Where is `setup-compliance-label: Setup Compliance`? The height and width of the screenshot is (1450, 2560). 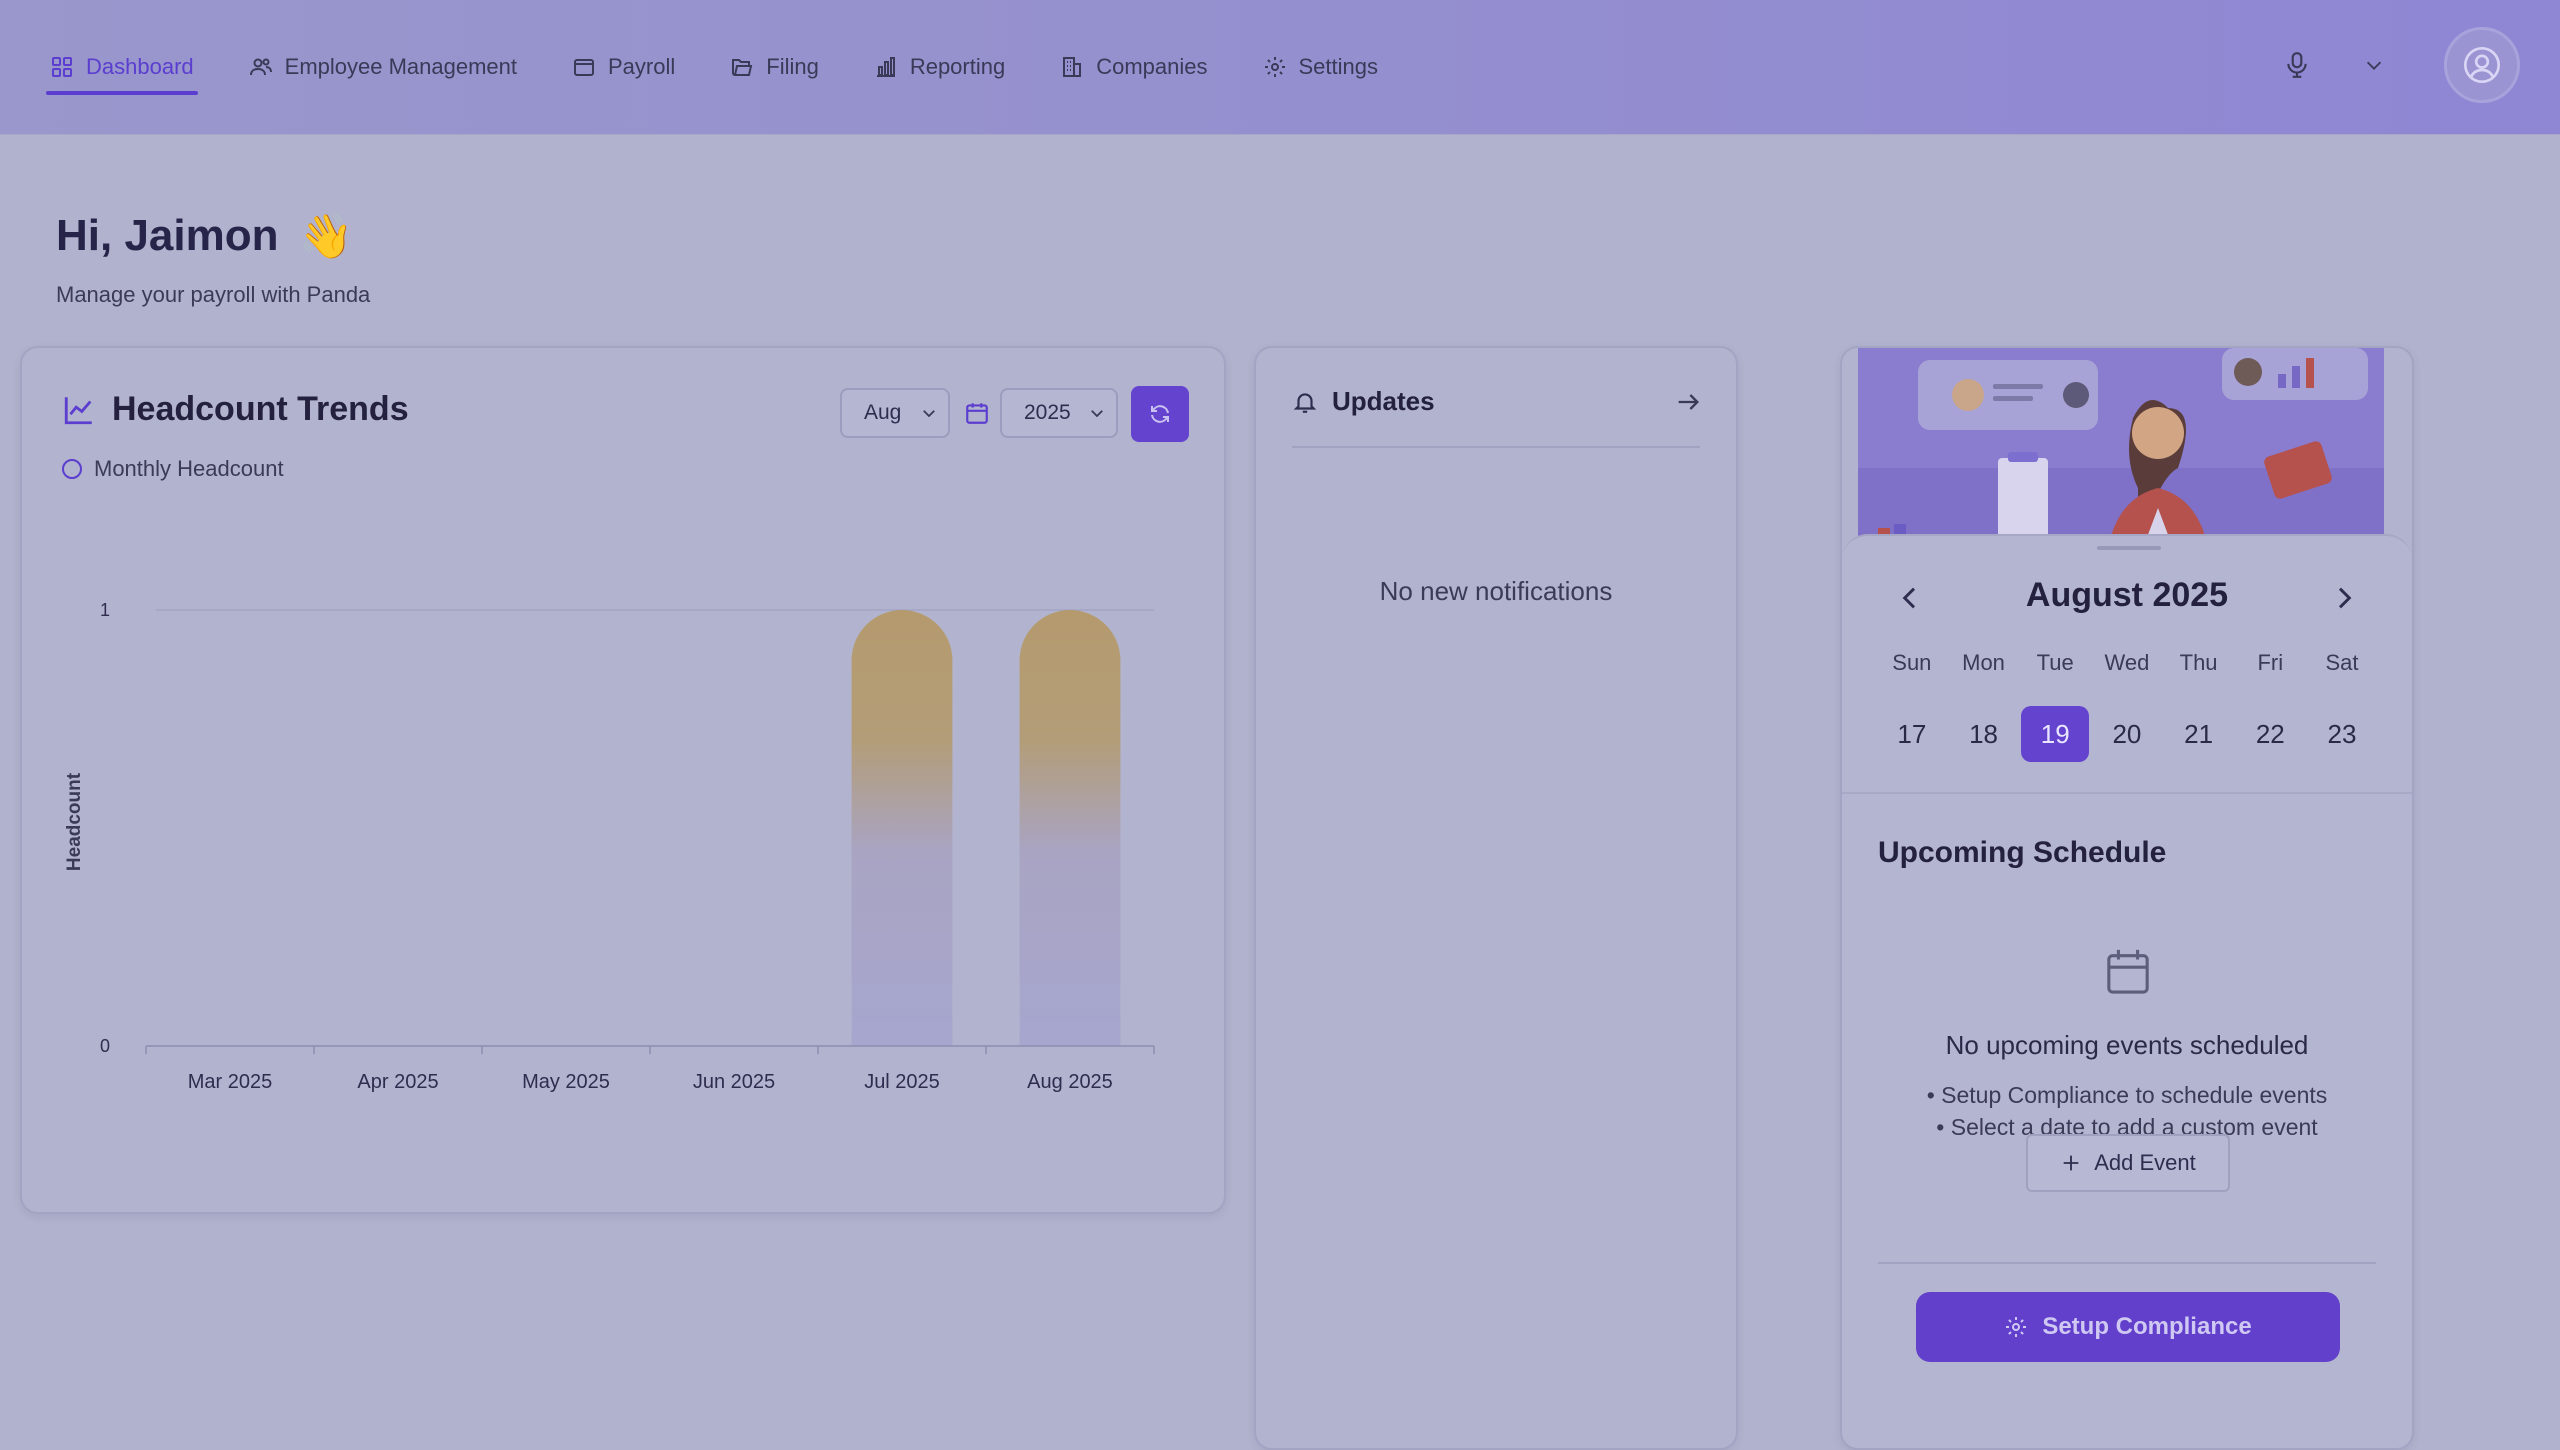 setup-compliance-label: Setup Compliance is located at coordinates (2147, 1326).